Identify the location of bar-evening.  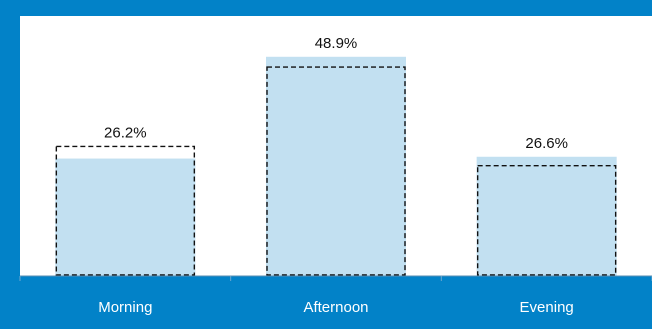
(546, 216).